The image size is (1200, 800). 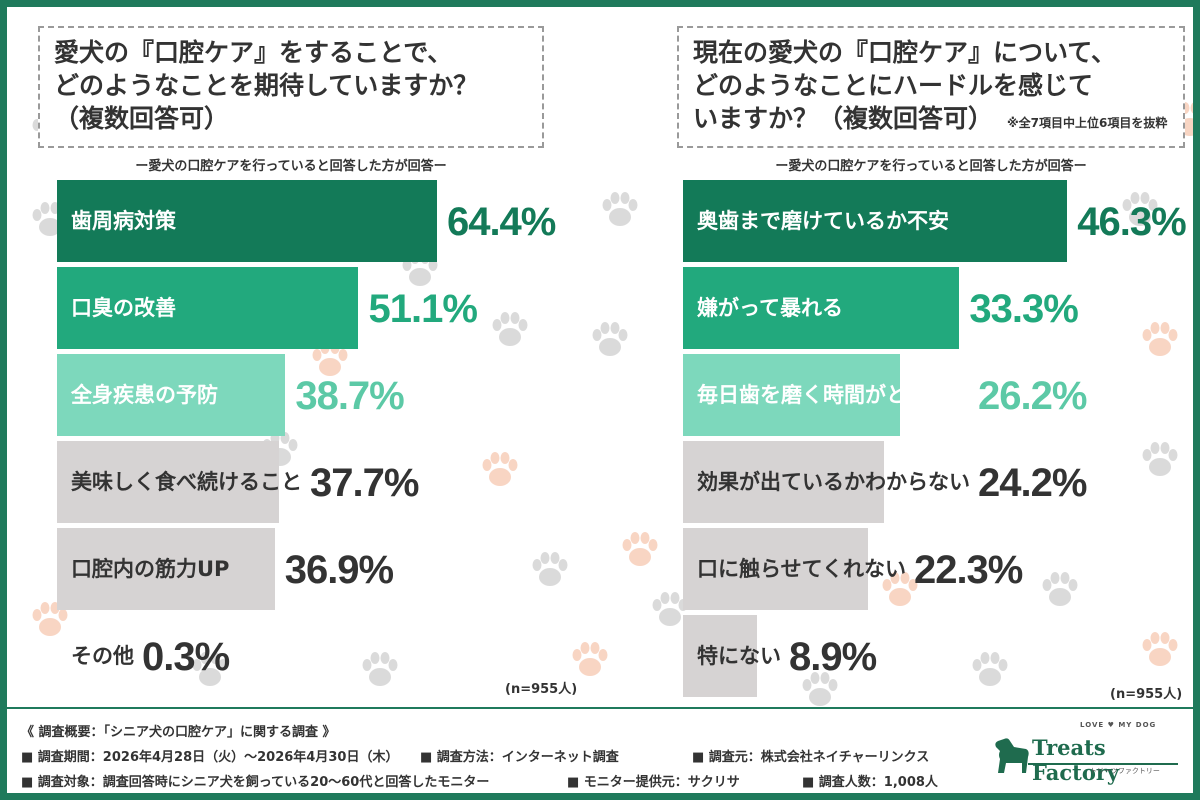 I want to click on footer-count: ■ 調査人数：1,008人, so click(x=870, y=782).